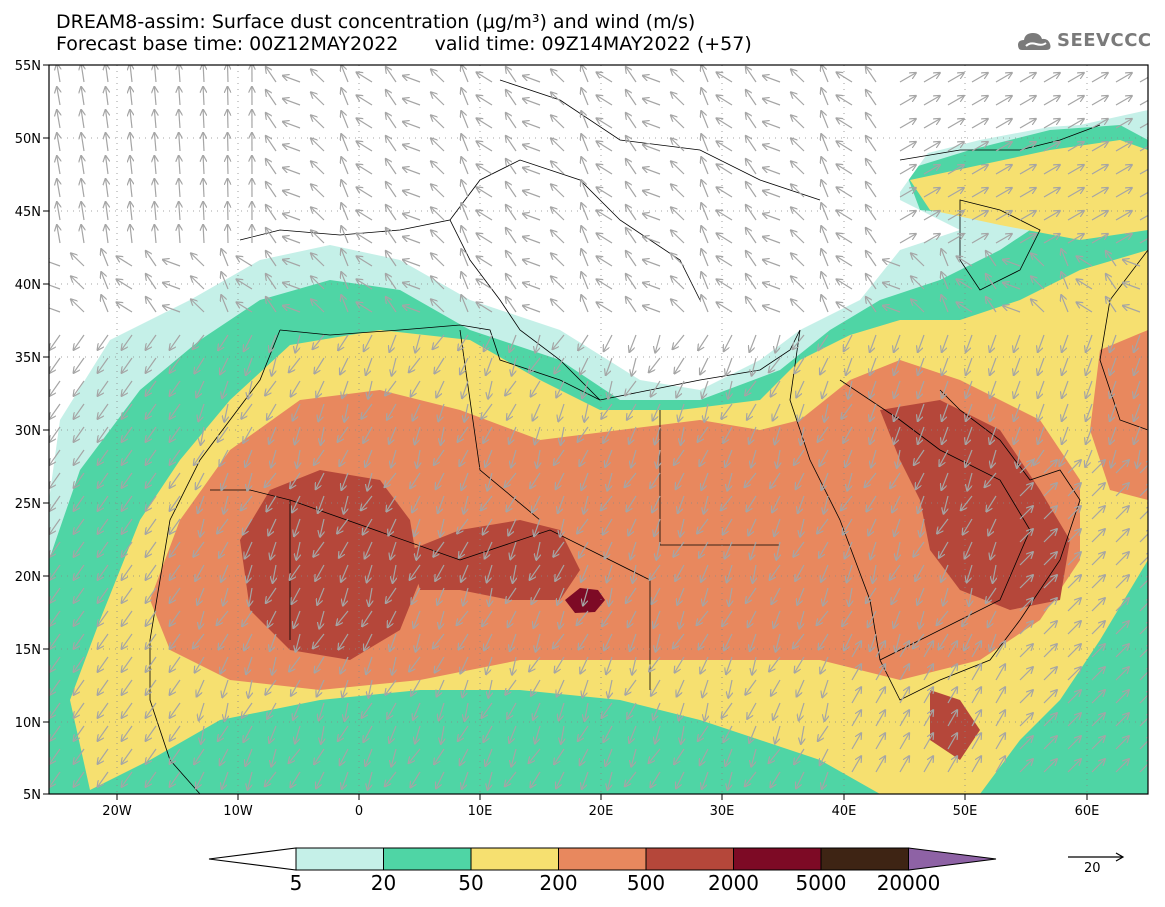  Describe the element at coordinates (28, 504) in the screenshot. I see `lat-label: 25N` at that location.